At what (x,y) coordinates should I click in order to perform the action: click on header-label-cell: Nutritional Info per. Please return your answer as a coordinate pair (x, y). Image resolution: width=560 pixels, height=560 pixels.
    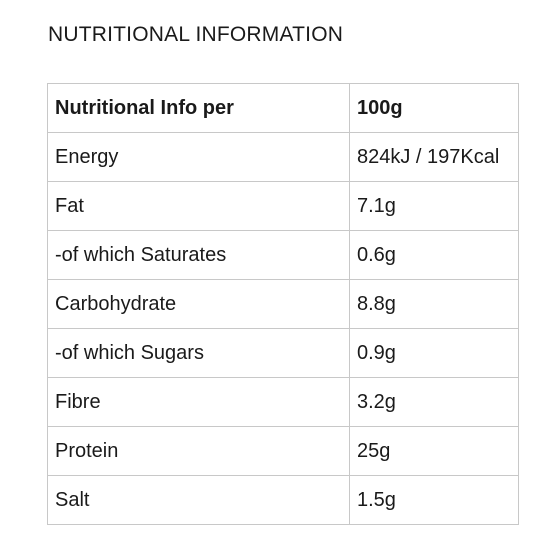
    Looking at the image, I should click on (198, 108).